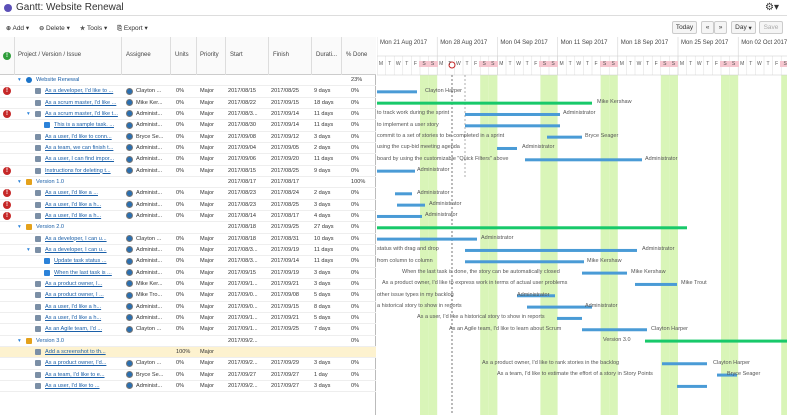  Describe the element at coordinates (188, 81) in the screenshot. I see `table-row: ▾ Website Renewal 23%` at that location.